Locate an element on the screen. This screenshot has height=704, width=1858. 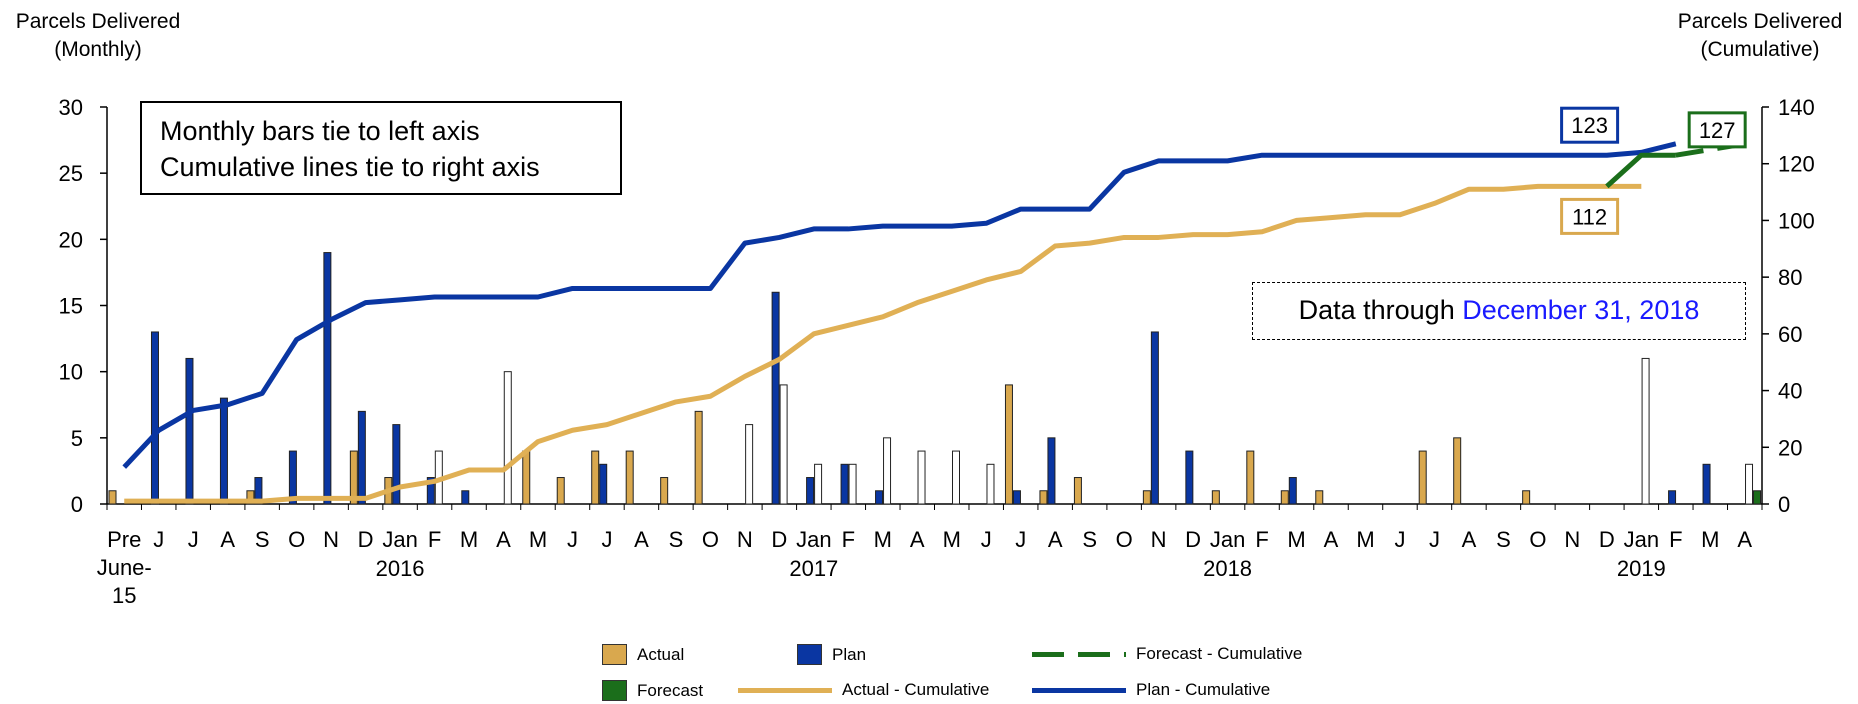
left-tick-label: 5 is located at coordinates (77, 438).